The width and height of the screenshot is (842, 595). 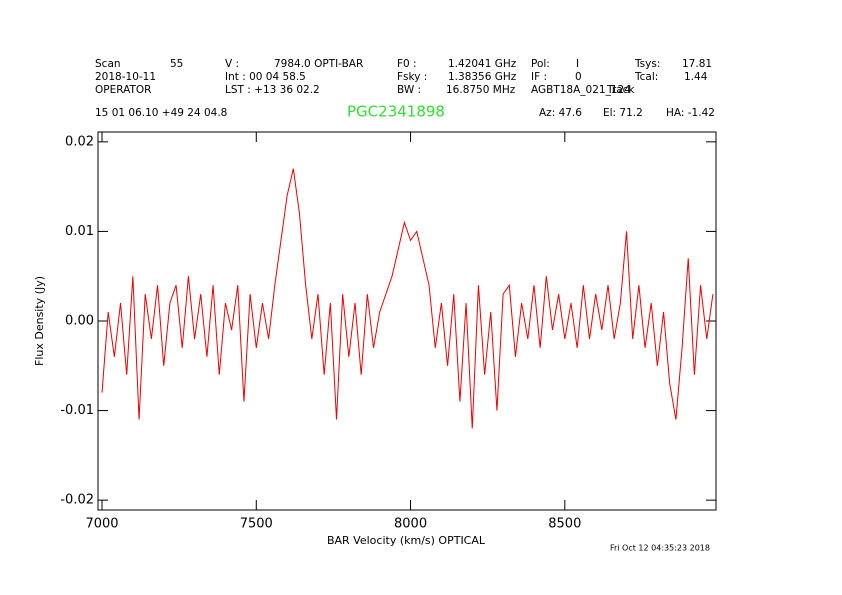 What do you see at coordinates (412, 77) in the screenshot?
I see `header-text: Fsky :` at bounding box center [412, 77].